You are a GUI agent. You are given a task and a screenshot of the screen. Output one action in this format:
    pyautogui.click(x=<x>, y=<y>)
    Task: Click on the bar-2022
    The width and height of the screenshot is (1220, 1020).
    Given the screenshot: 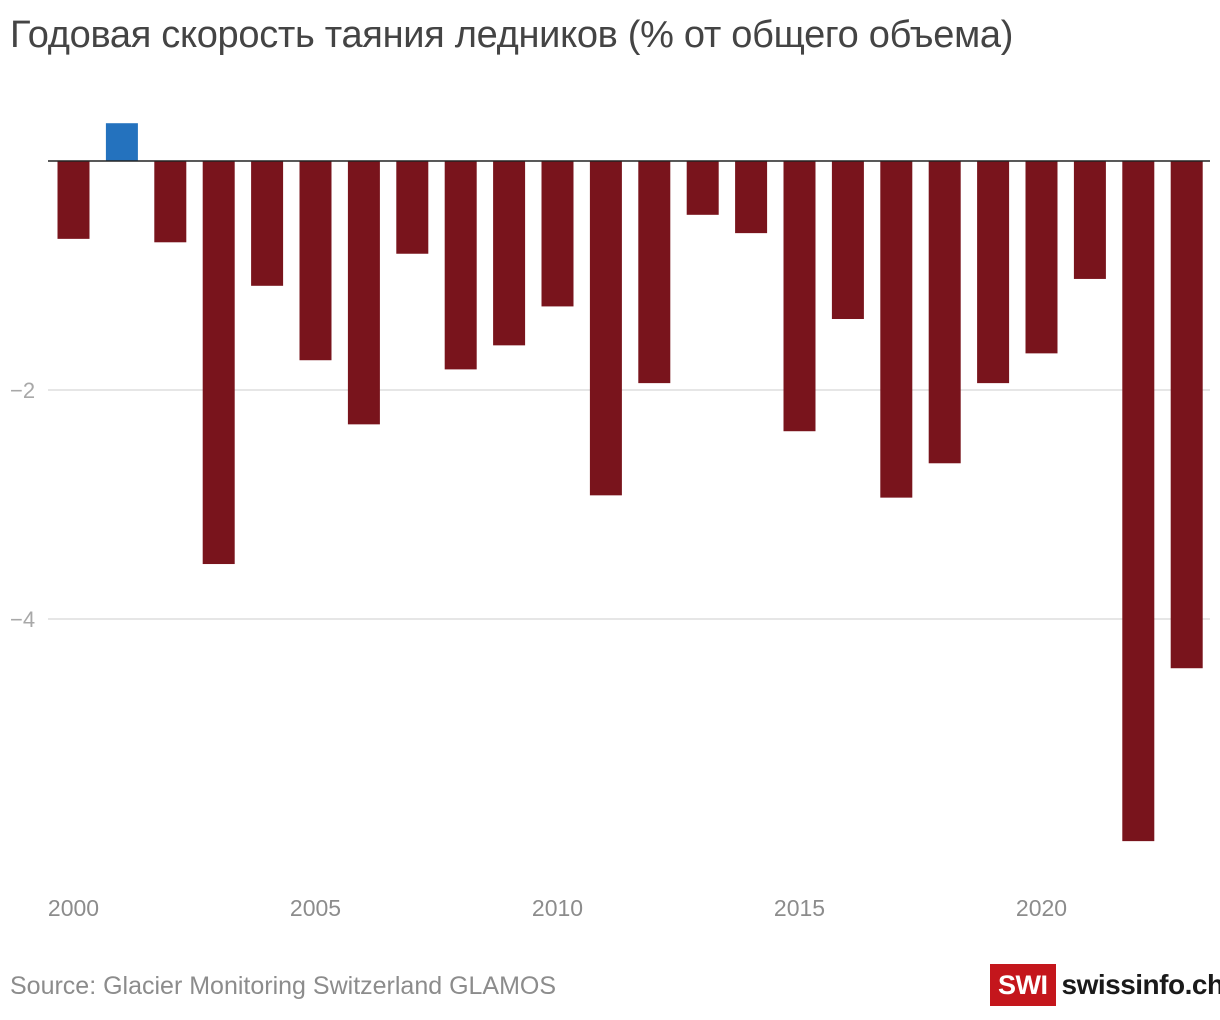 What is the action you would take?
    pyautogui.click(x=1138, y=501)
    